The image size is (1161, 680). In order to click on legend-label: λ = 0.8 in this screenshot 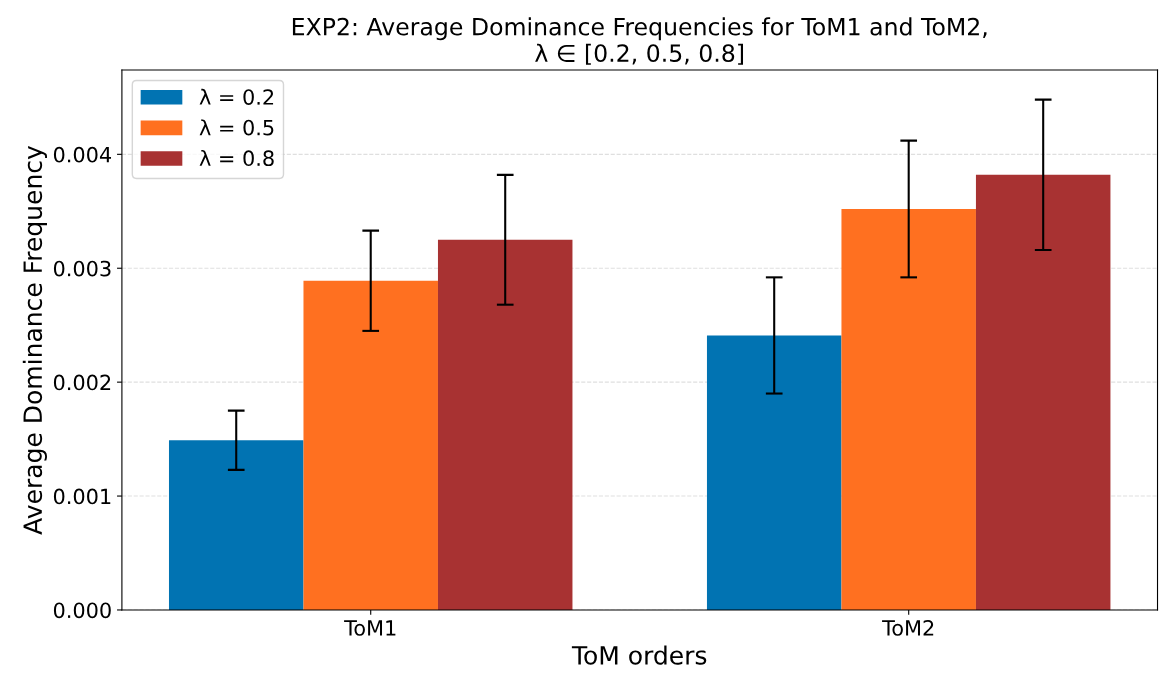, I will do `click(236, 158)`.